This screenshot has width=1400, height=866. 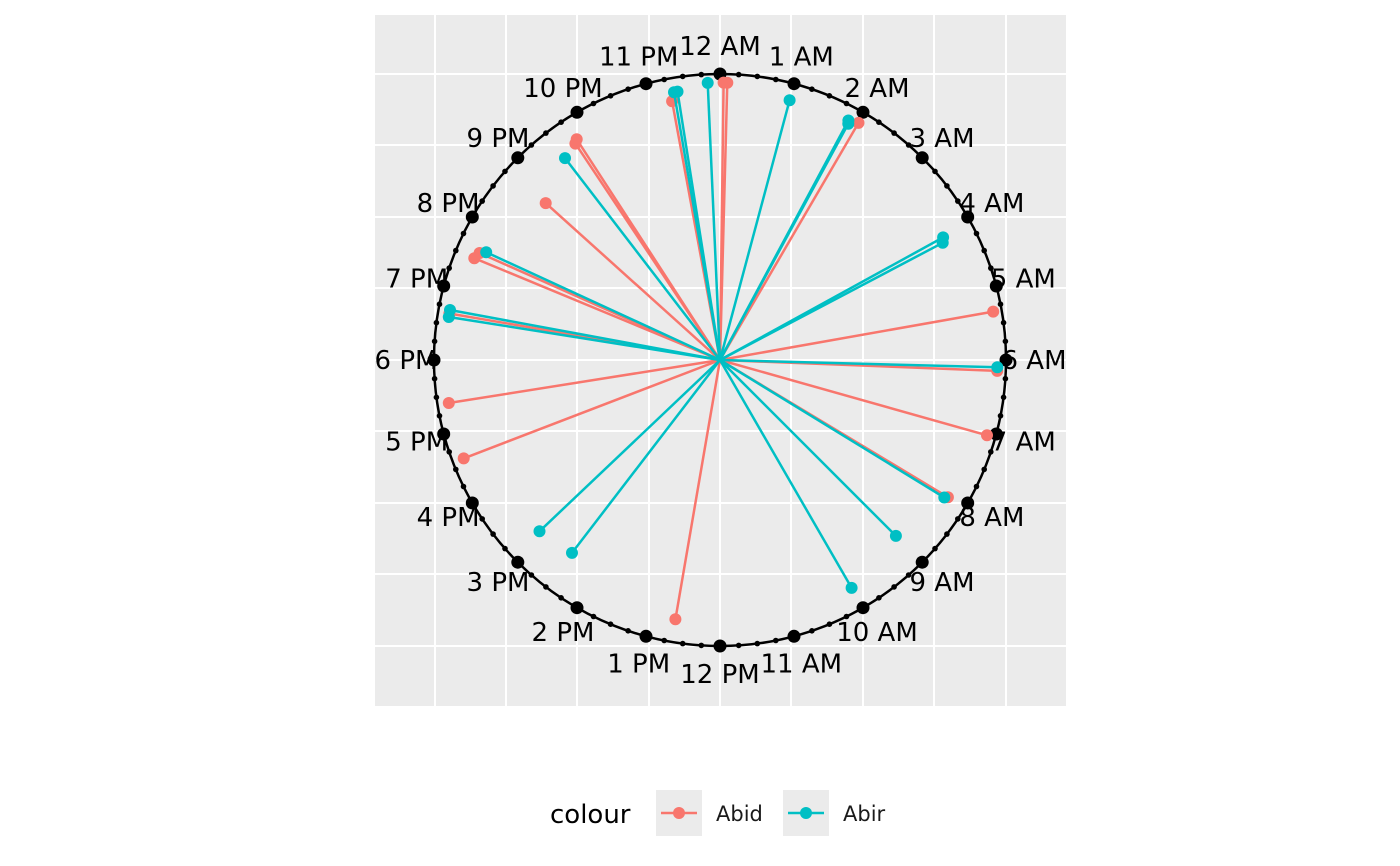 I want to click on hour-label-5: 5 AM, so click(x=1023, y=280).